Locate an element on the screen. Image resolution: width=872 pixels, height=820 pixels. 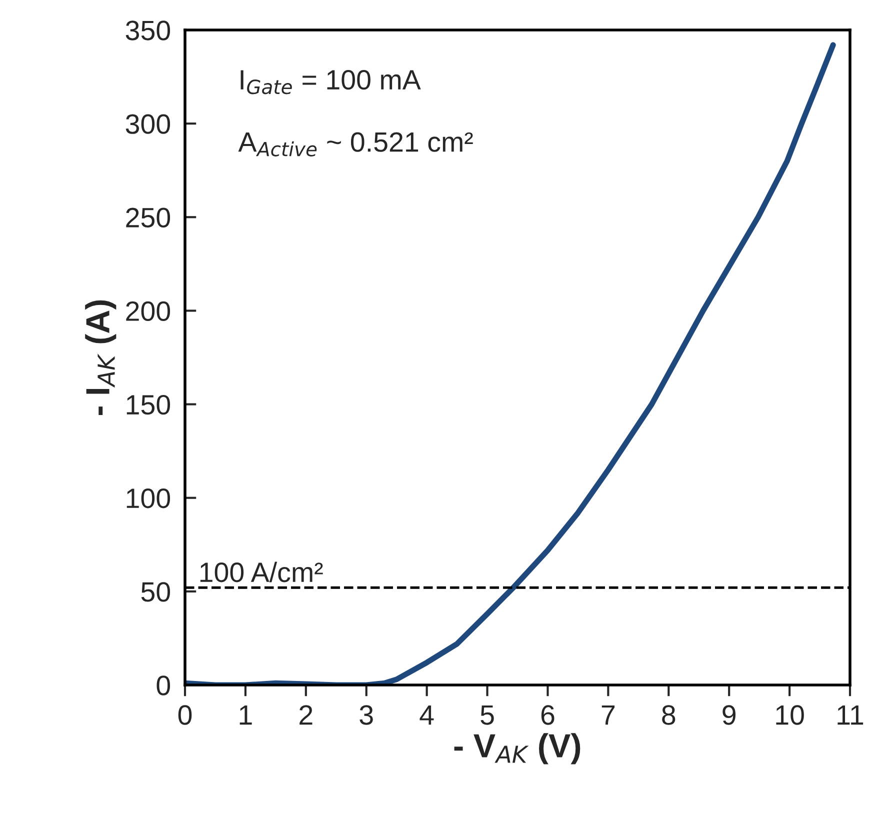
ref-line-label: 100 A/cm² is located at coordinates (261, 572).